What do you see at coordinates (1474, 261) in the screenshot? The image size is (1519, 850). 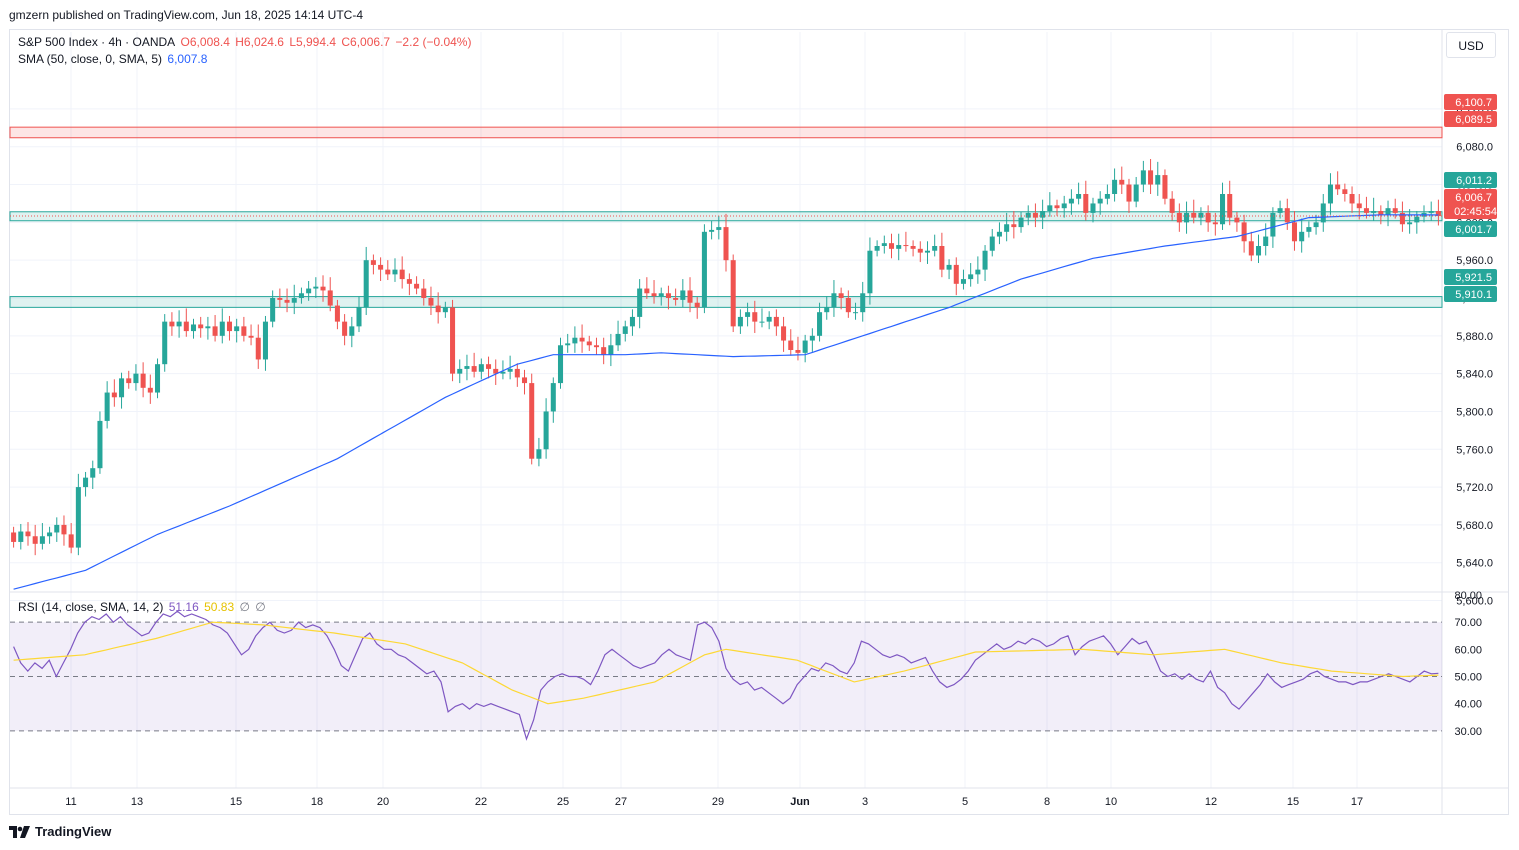 I see `y-tick-label: 5,960.0` at bounding box center [1474, 261].